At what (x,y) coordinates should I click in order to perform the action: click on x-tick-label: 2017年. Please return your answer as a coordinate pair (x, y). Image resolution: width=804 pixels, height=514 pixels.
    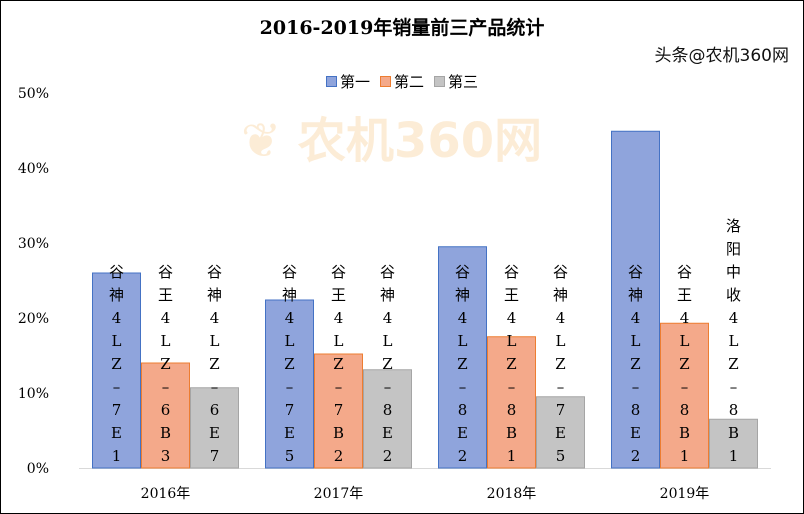
    Looking at the image, I should click on (339, 494).